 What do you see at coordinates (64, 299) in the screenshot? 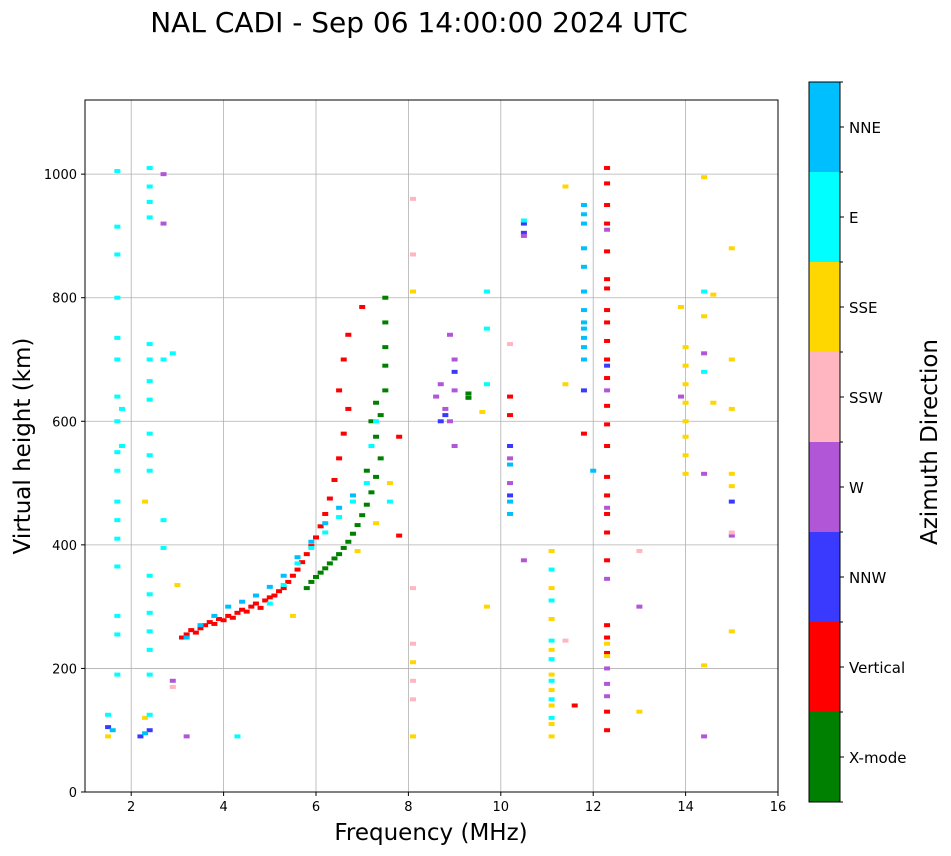
I see `y-tick-label: 800` at bounding box center [64, 299].